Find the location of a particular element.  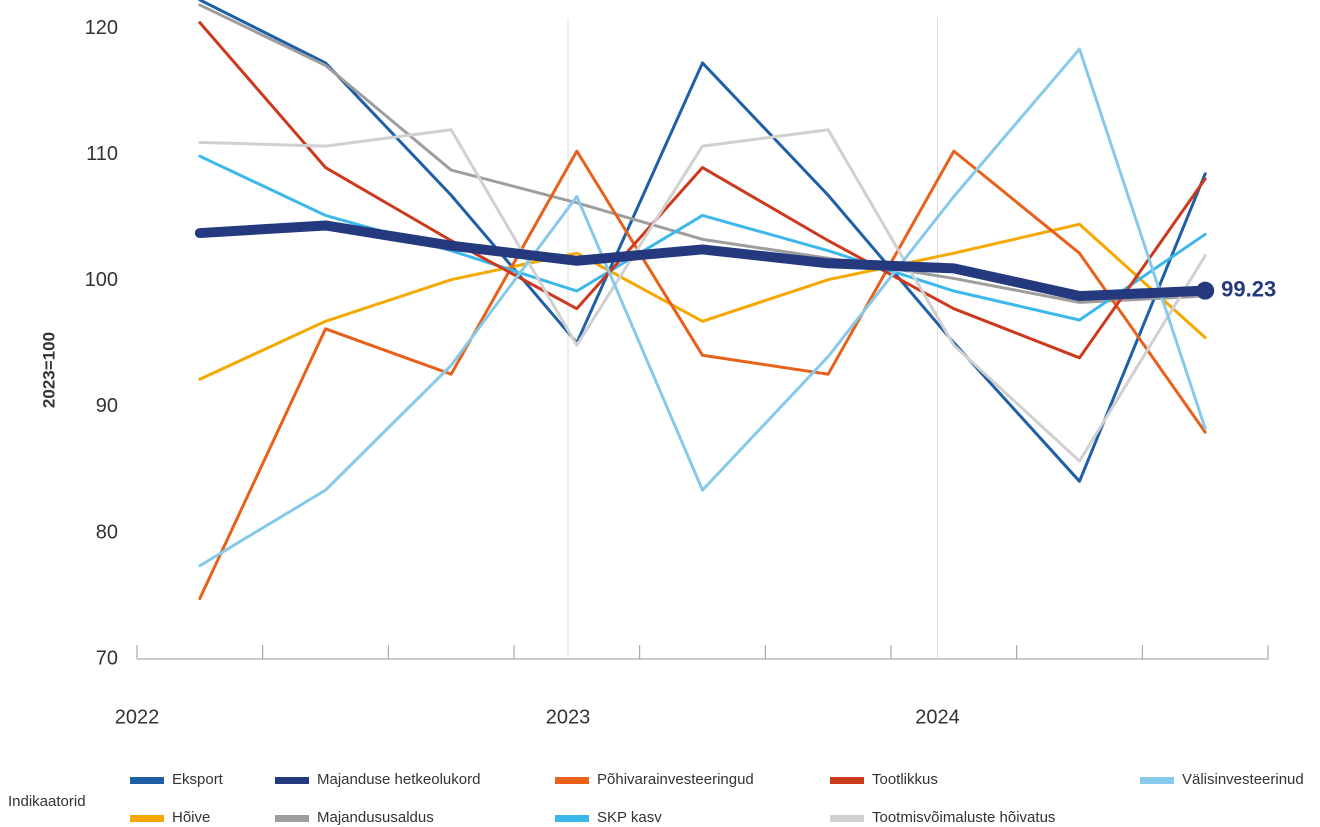

y-tick-label: 70 is located at coordinates (107, 658).